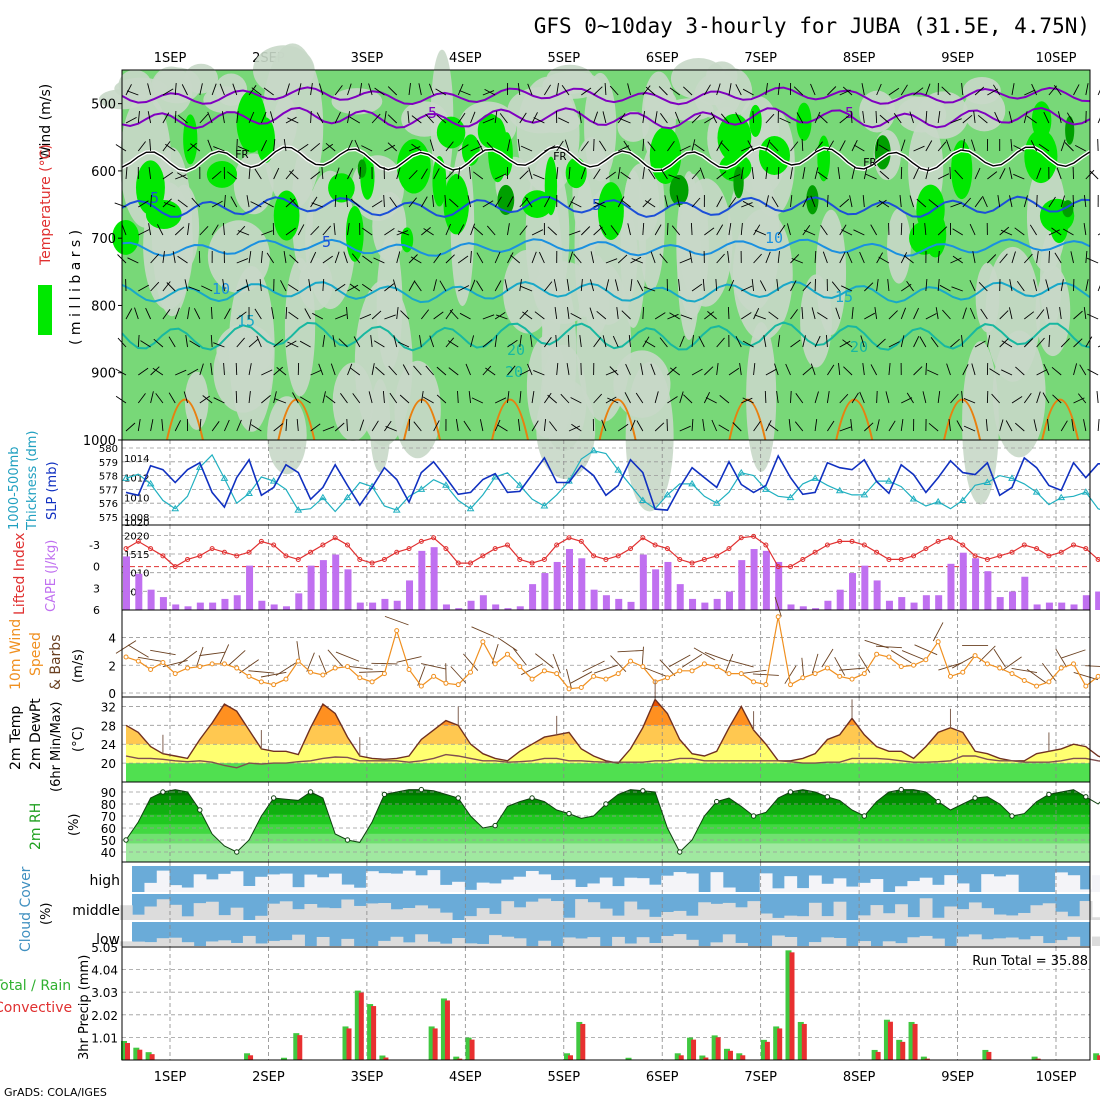 This screenshot has width=1100, height=1100. Describe the element at coordinates (608, 809) in the screenshot. I see `rh-band` at that location.